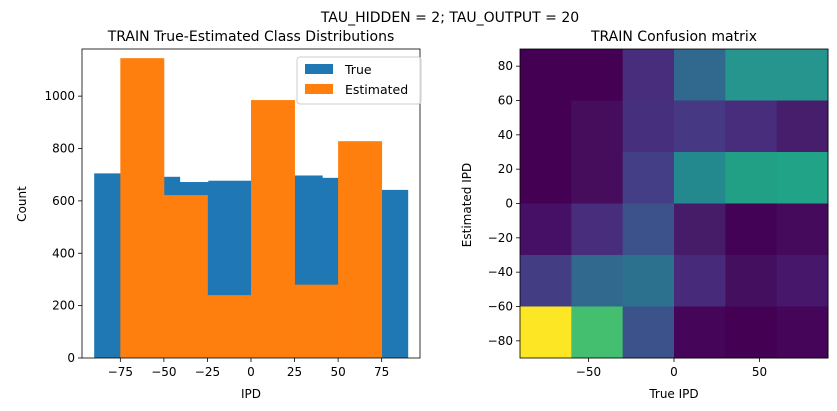 Image resolution: width=837 pixels, height=411 pixels. I want to click on x-tick-label: 25, so click(294, 372).